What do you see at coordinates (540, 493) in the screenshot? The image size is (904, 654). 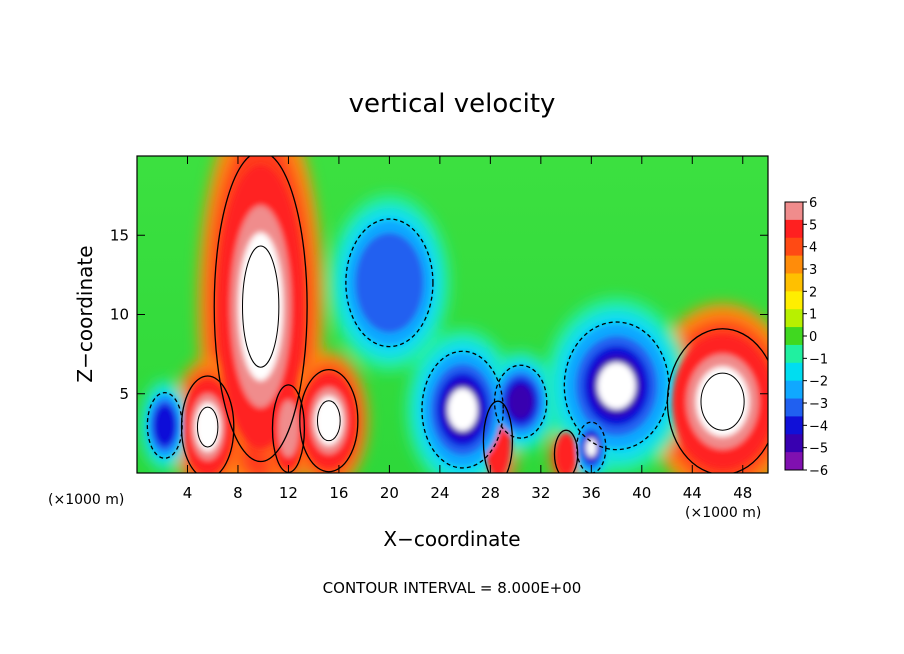 I see `x-tick-label: 32` at bounding box center [540, 493].